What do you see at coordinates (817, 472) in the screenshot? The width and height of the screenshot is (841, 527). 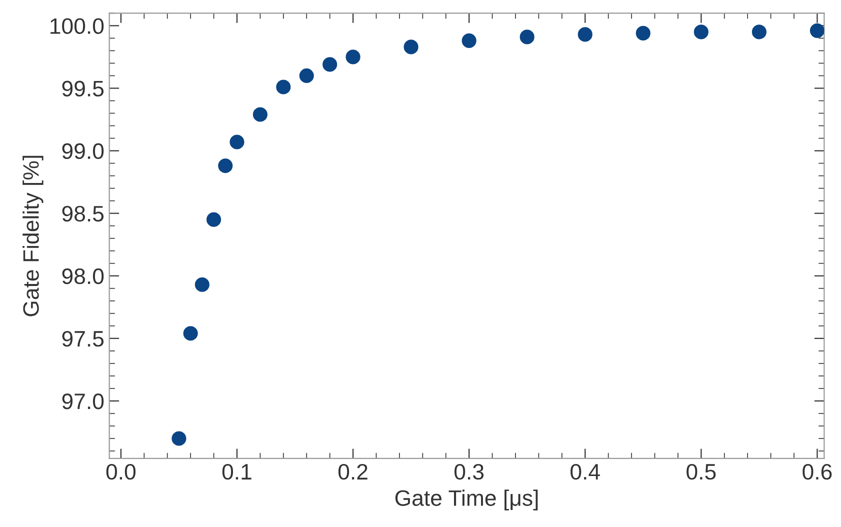 I see `x-tick-label: 0.6` at bounding box center [817, 472].